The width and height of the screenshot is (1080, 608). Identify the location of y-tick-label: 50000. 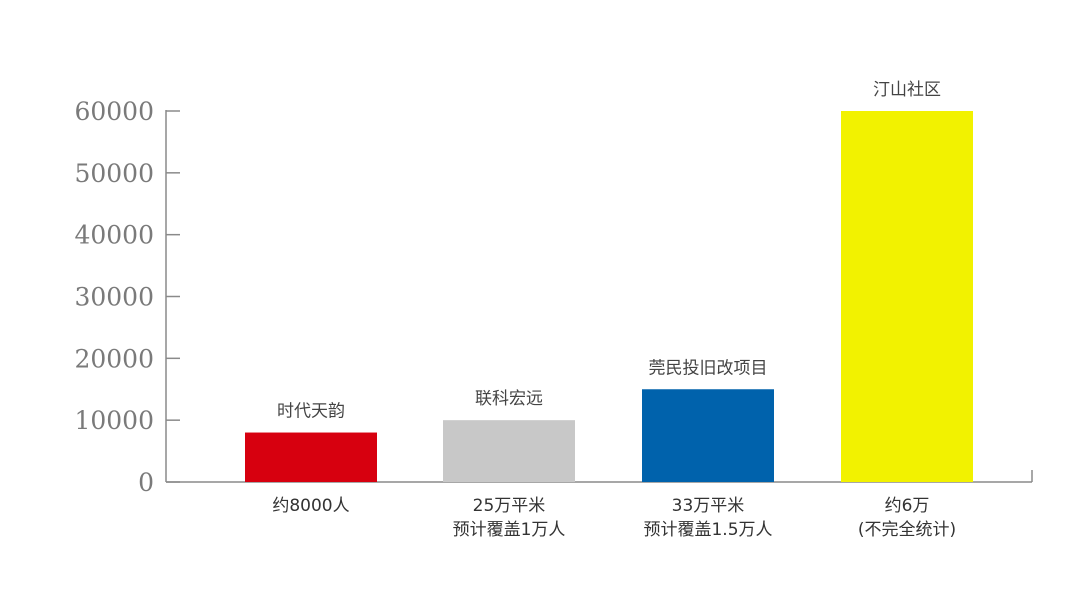
(114, 173).